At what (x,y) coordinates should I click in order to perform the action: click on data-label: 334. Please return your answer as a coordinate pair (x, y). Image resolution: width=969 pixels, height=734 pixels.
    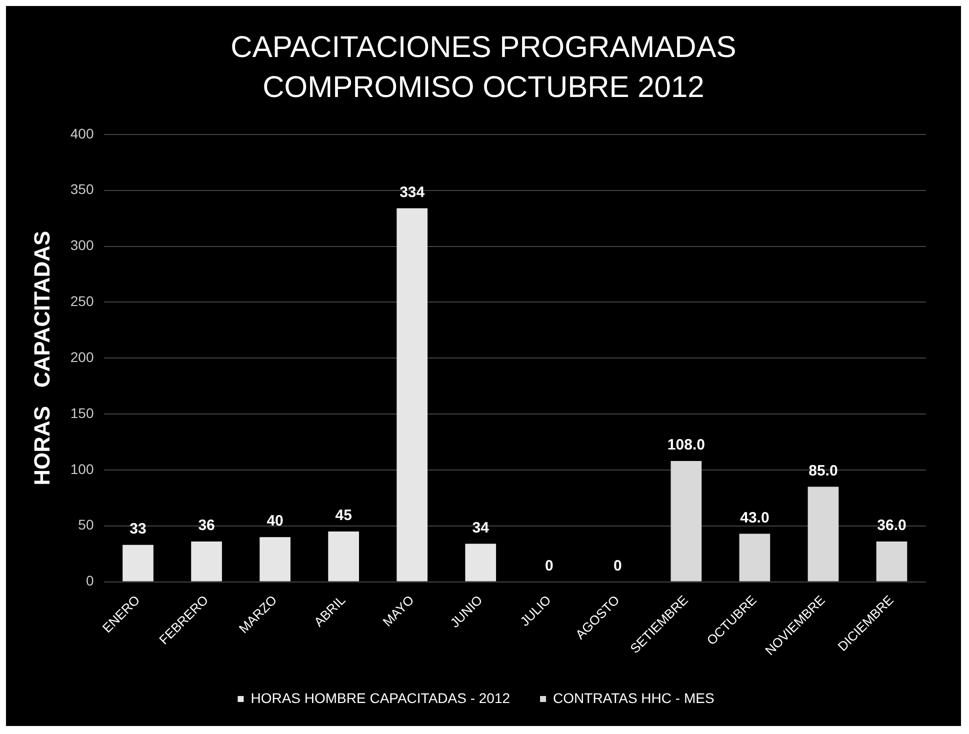
    Looking at the image, I should click on (413, 192).